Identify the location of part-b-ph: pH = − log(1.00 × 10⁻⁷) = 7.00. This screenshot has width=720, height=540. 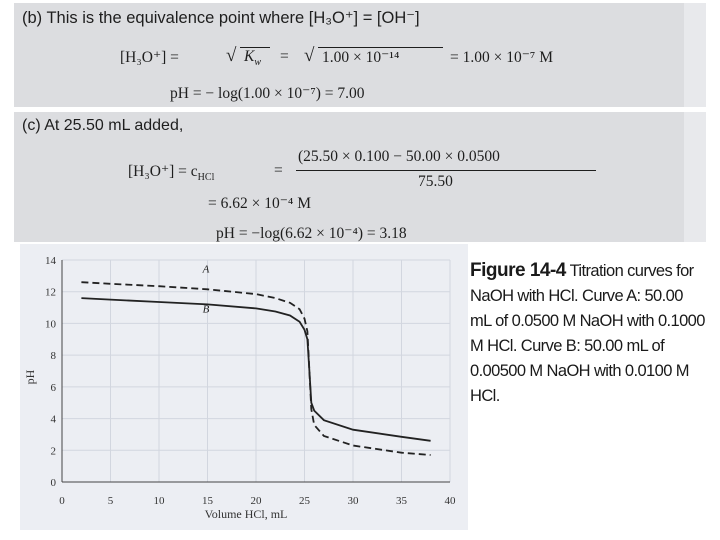
(267, 93).